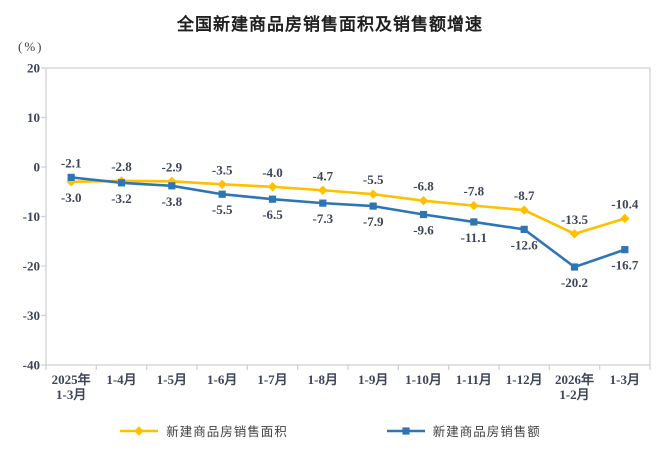 Image resolution: width=660 pixels, height=464 pixels. Describe the element at coordinates (172, 166) in the screenshot. I see `data-label: -2.9` at that location.